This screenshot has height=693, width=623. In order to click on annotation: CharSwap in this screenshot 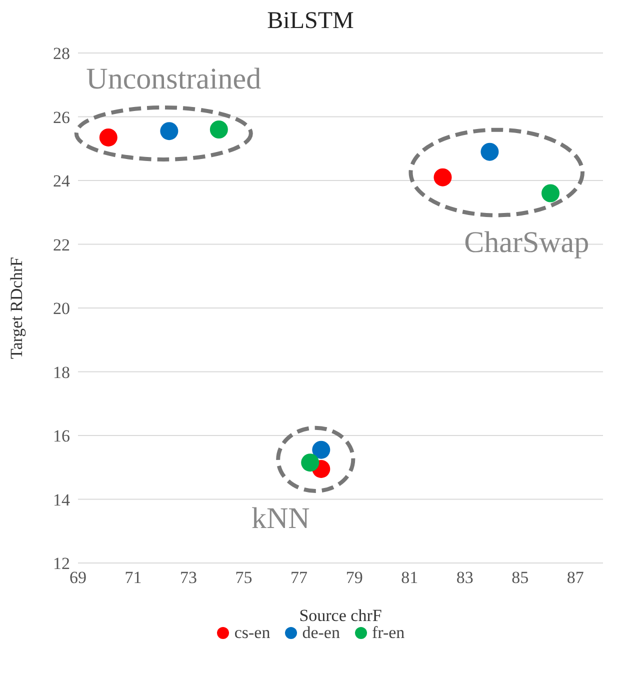, I will do `click(527, 243)`.